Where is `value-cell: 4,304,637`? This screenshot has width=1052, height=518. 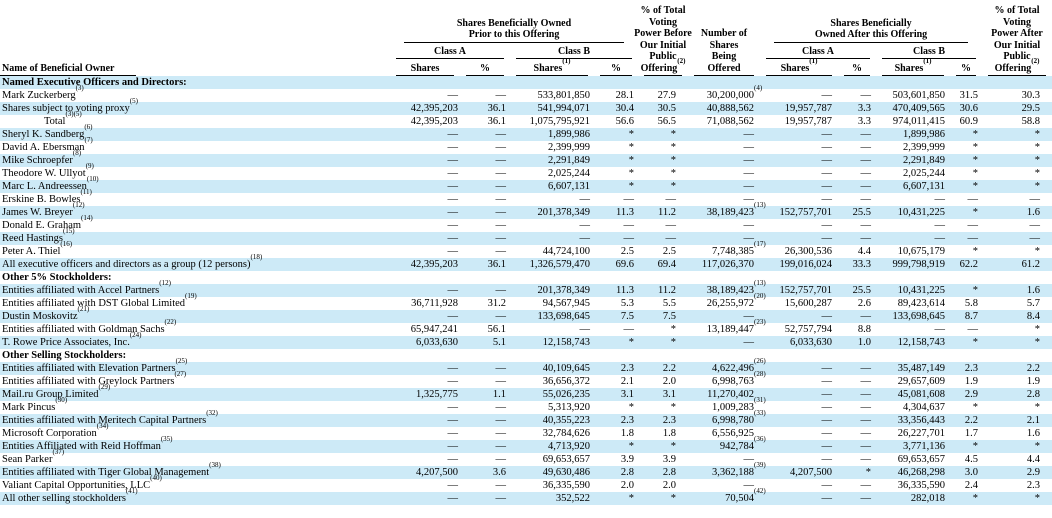 value-cell: 4,304,637 is located at coordinates (924, 407).